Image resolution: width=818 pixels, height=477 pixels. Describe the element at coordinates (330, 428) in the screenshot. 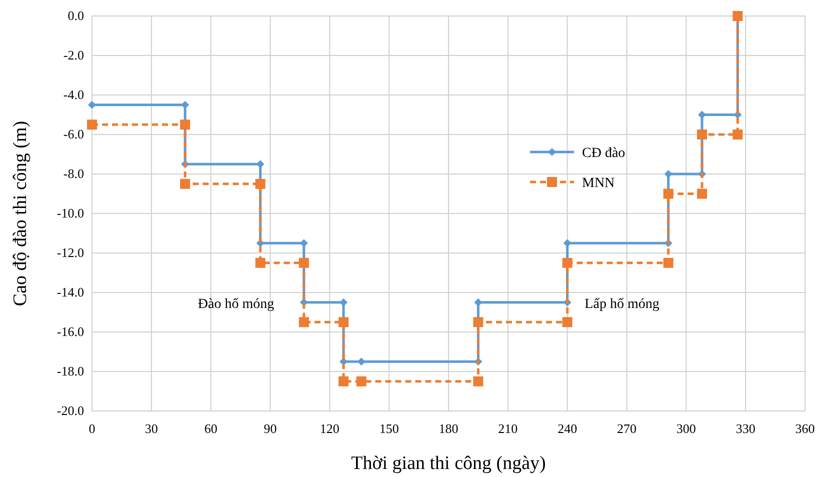

I see `x-tick-label: 120` at that location.